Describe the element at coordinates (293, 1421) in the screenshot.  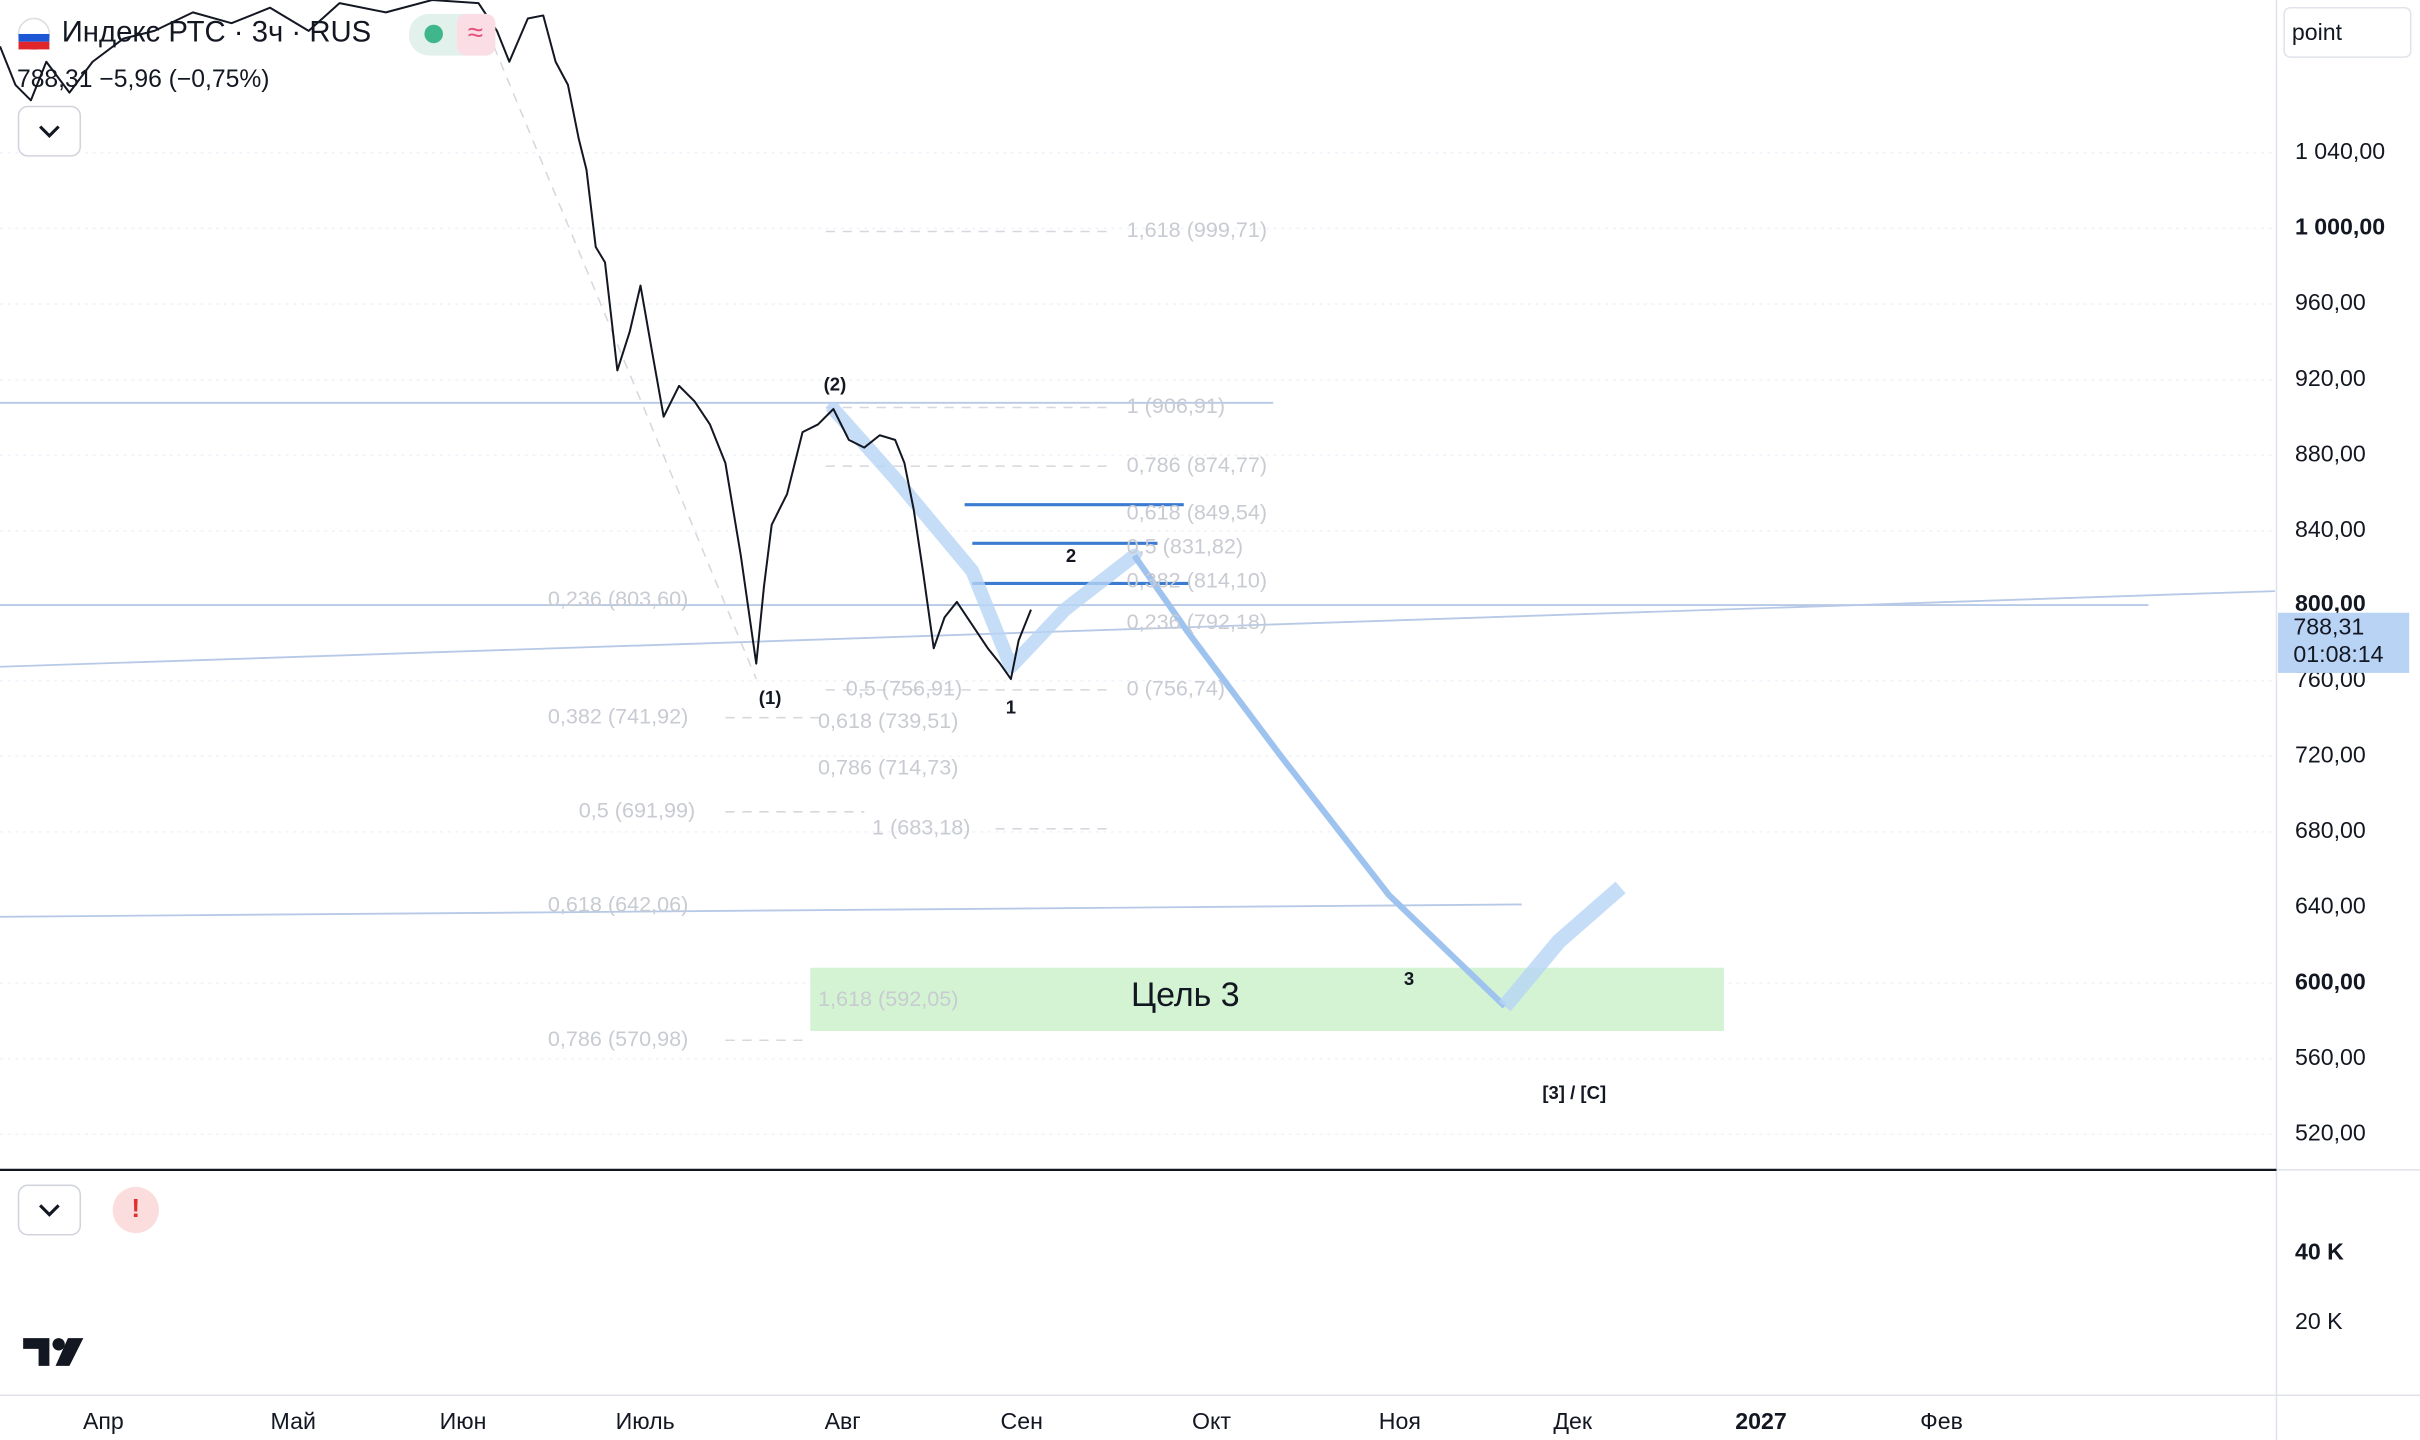
I see `time-label: Май` at that location.